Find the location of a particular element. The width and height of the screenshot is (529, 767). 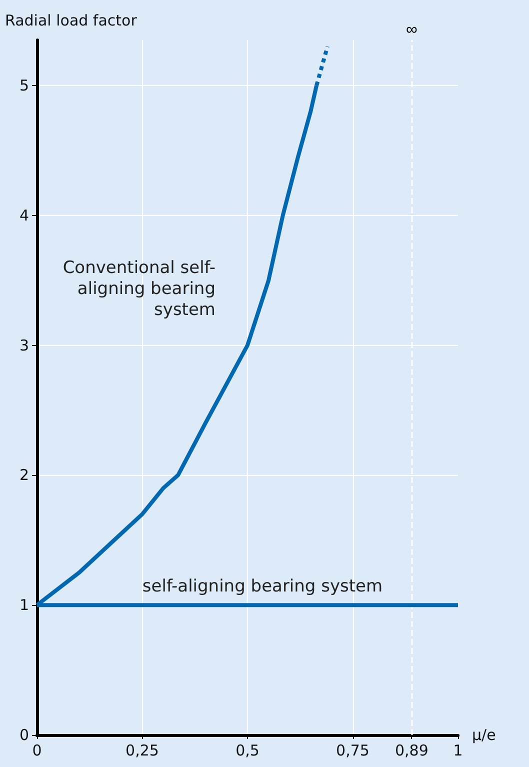

y-tick-label: 5 is located at coordinates (24, 85).